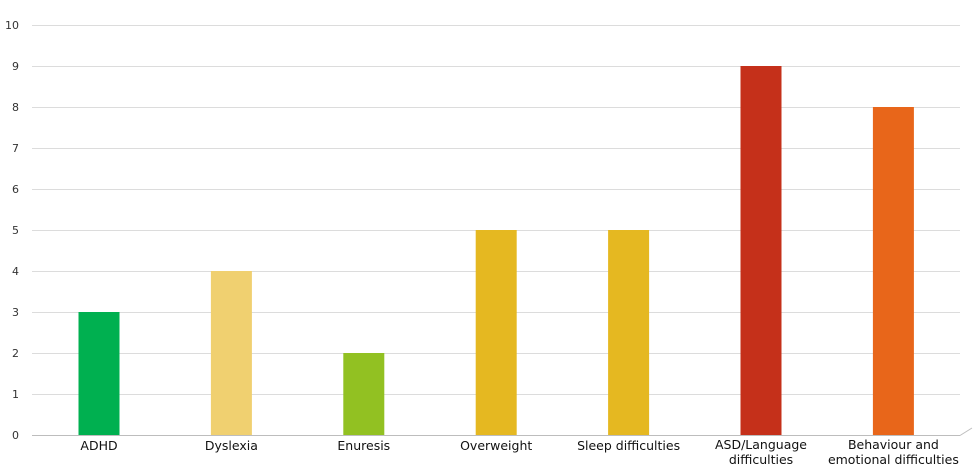 Image resolution: width=974 pixels, height=467 pixels. What do you see at coordinates (966, 431) in the screenshot?
I see `x-axis-end-mark` at bounding box center [966, 431].